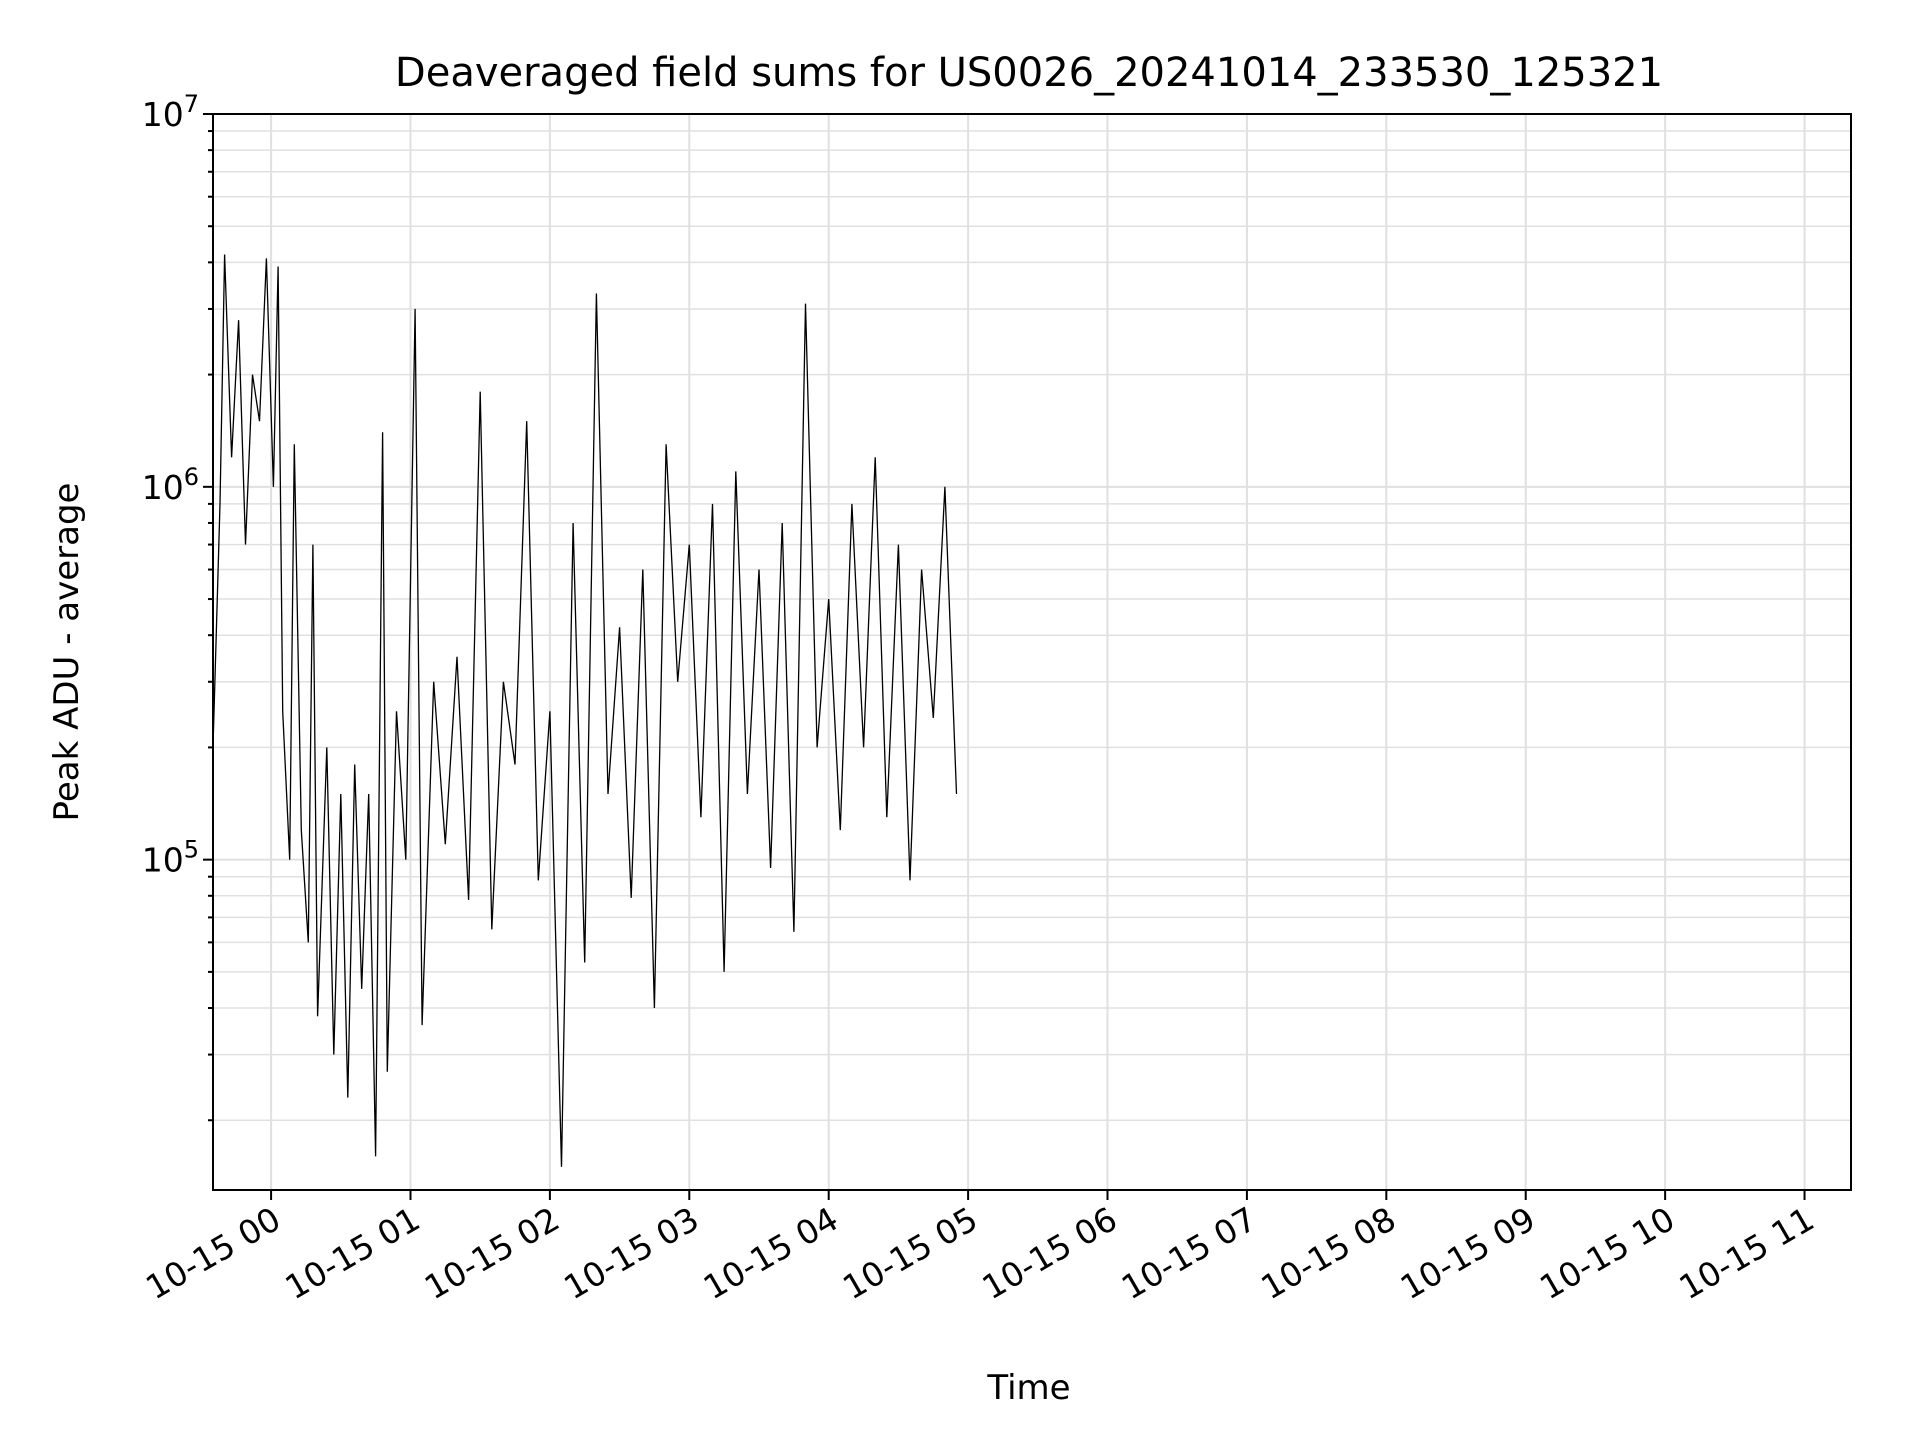 This screenshot has width=1920, height=1440. I want to click on y-tick-label: 10⁶, so click(170, 485).